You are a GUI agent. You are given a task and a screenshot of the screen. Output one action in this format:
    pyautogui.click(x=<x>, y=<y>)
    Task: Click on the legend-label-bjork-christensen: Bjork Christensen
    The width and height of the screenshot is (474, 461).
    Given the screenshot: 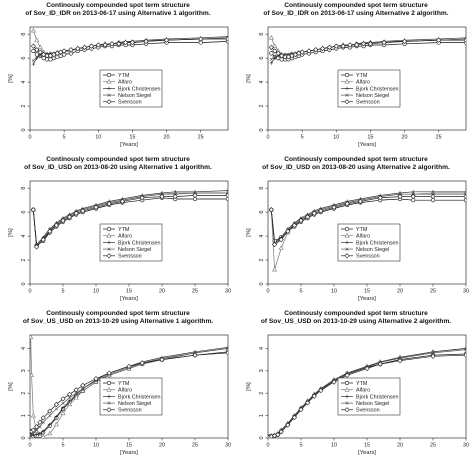 What is the action you would take?
    pyautogui.click(x=377, y=243)
    